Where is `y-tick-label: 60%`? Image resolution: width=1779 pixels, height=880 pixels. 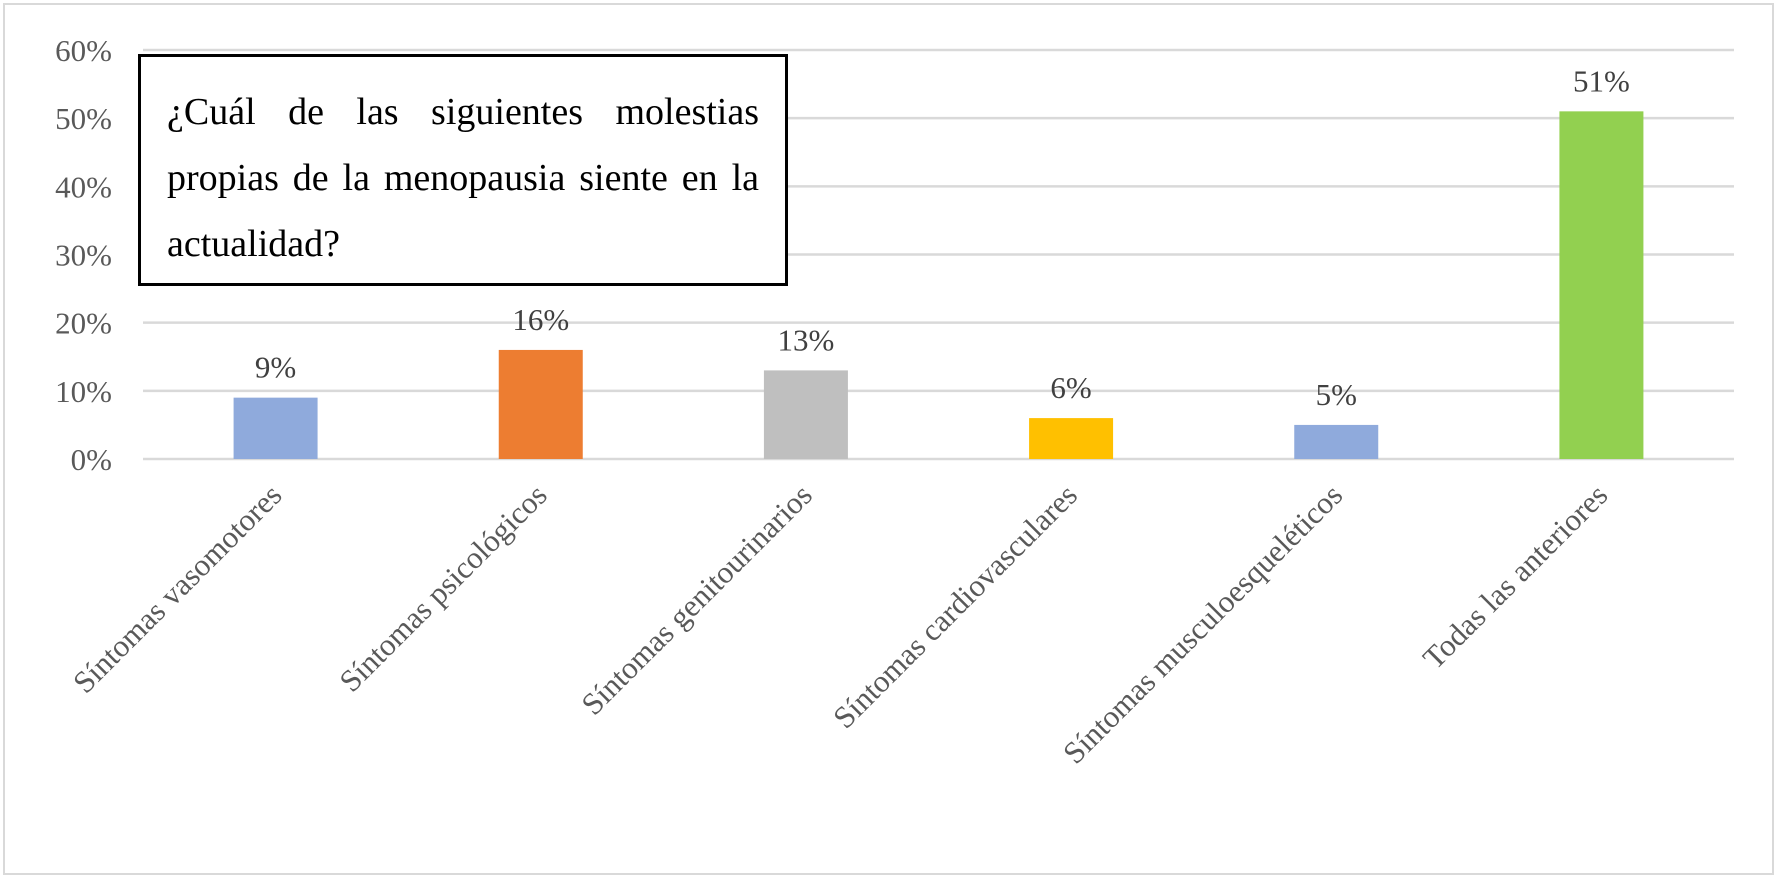
y-tick-label: 60% is located at coordinates (83, 50).